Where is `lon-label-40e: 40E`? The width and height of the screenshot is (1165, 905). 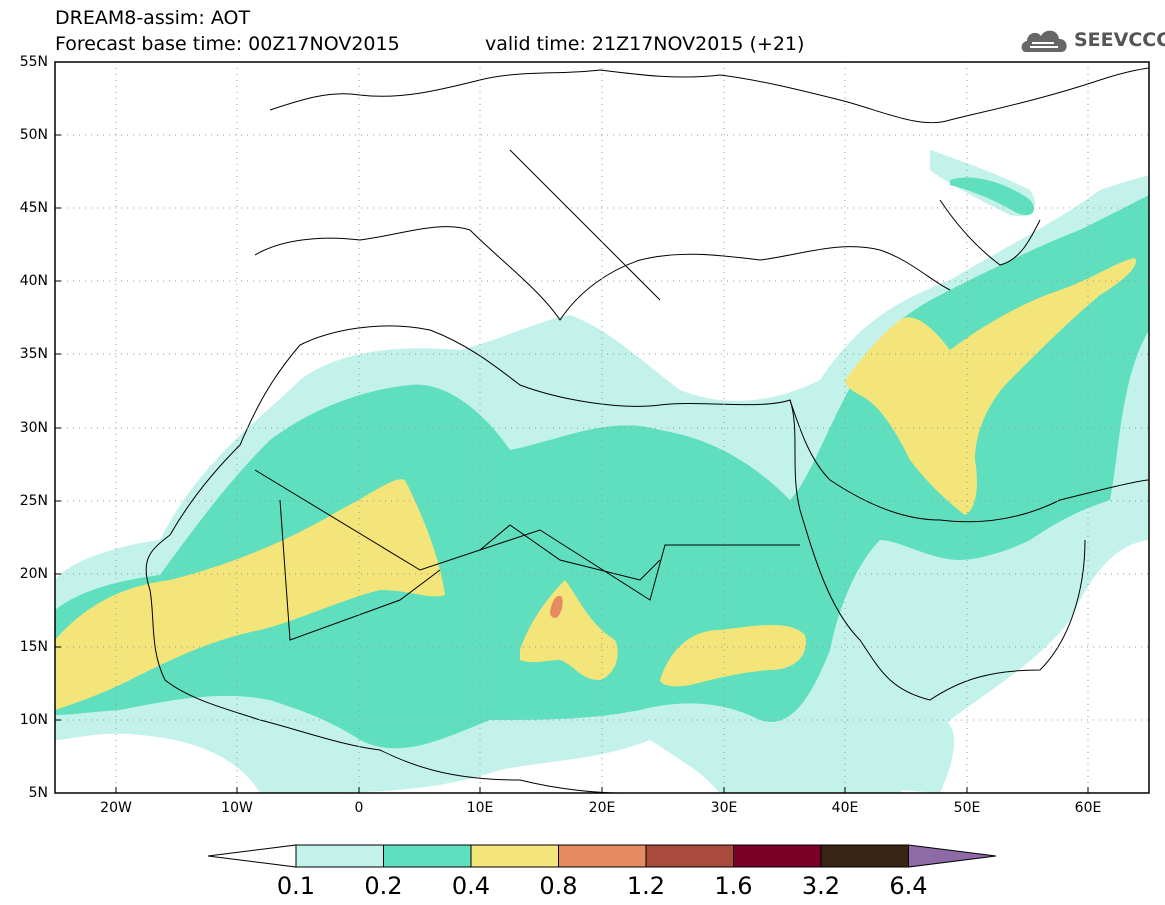
lon-label-40e: 40E is located at coordinates (845, 808).